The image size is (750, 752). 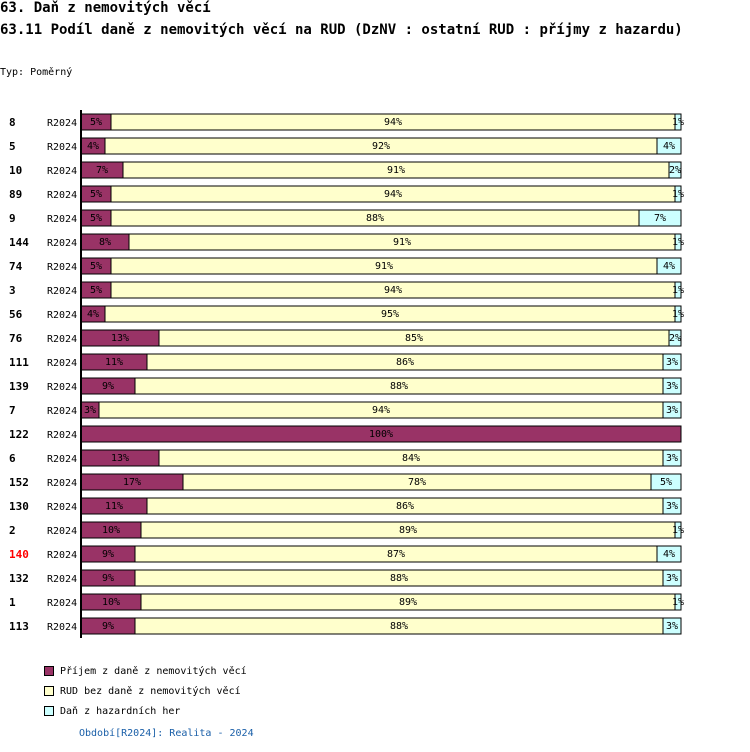 I want to click on row-category-label: 130, so click(x=19, y=506).